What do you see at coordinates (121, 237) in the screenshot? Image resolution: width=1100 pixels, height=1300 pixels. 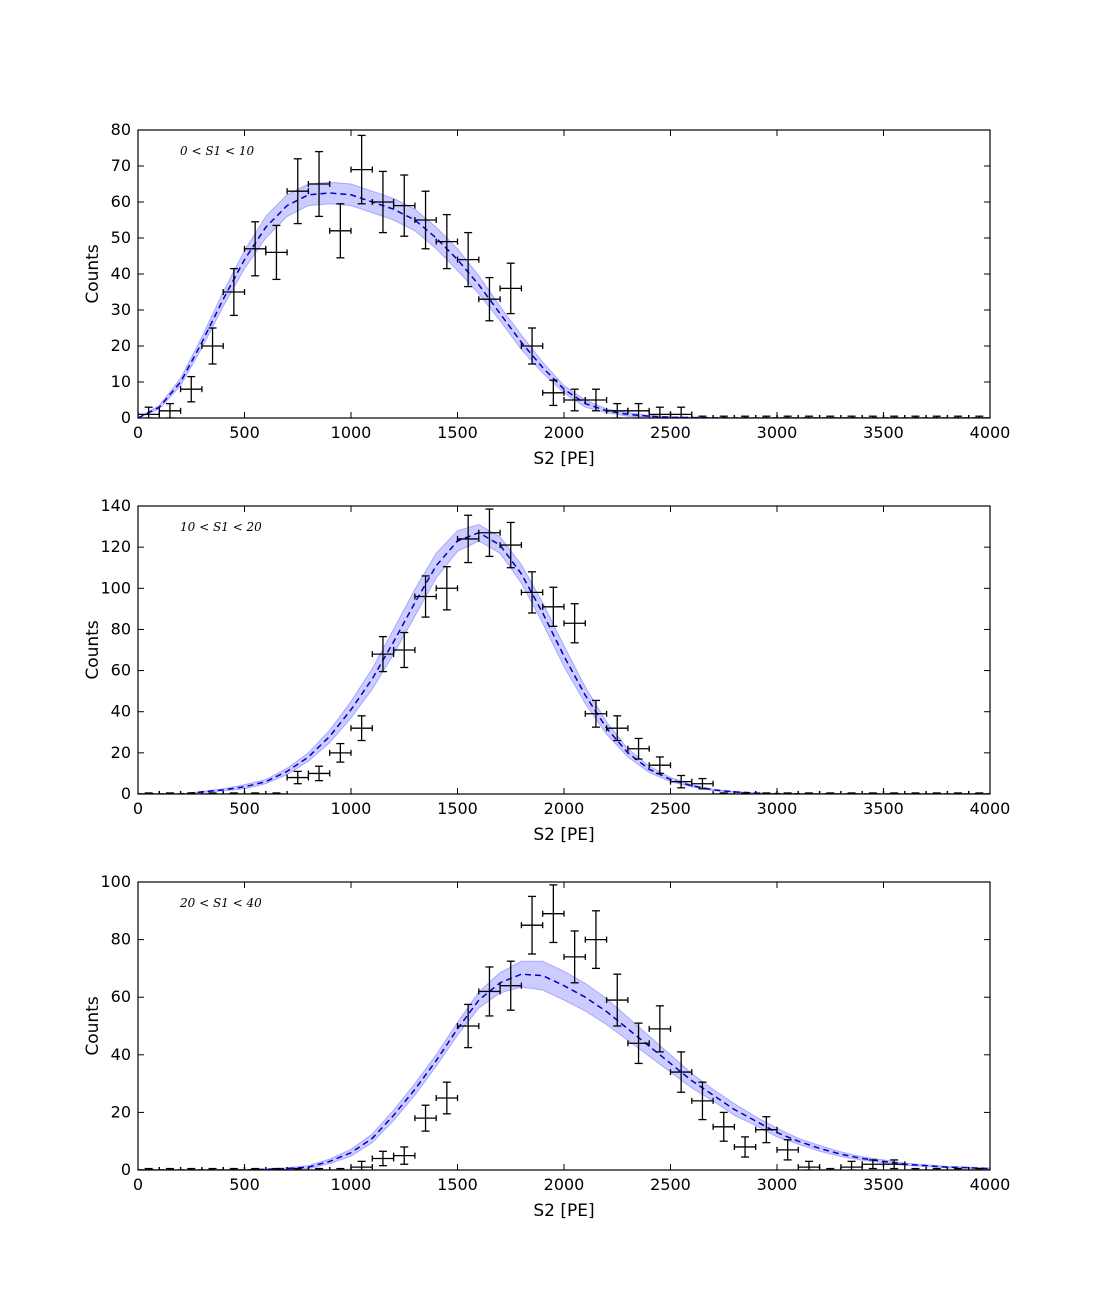 I see `y-tick-label: 50` at bounding box center [121, 237].